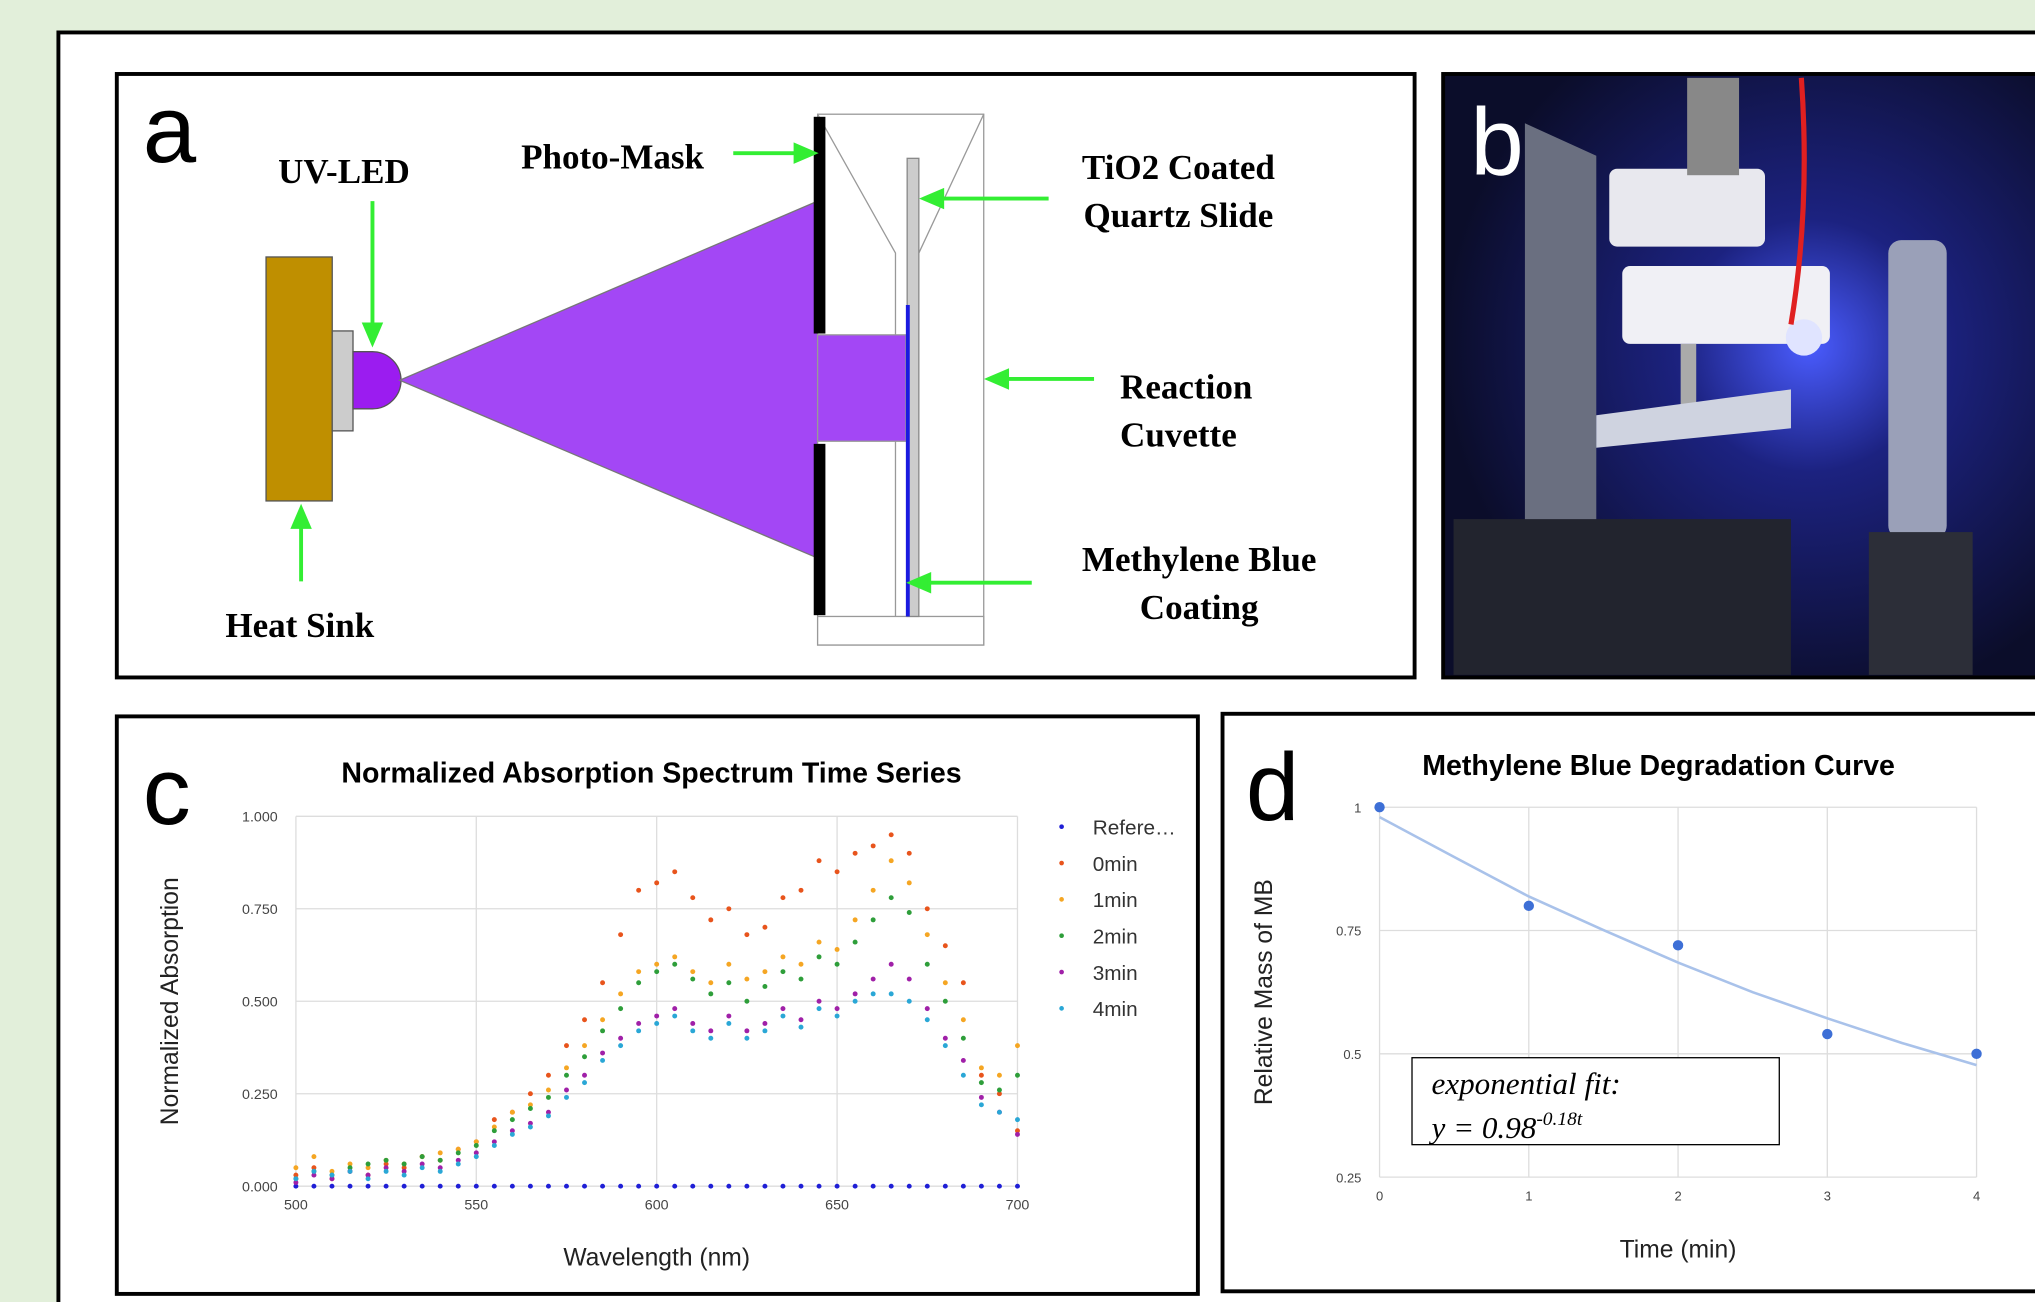 Image resolution: width=2035 pixels, height=1302 pixels. What do you see at coordinates (900, 630) in the screenshot?
I see `cuvette-base` at bounding box center [900, 630].